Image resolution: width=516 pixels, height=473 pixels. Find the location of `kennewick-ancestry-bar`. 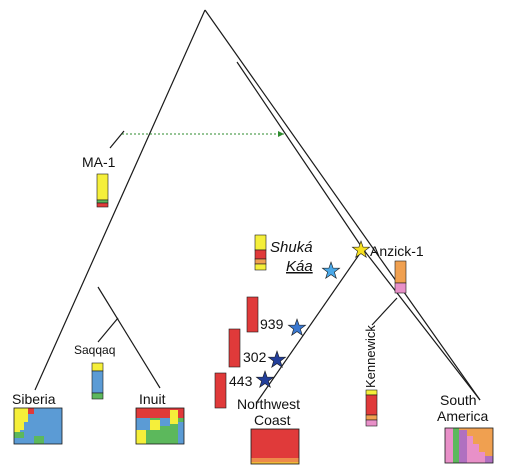

kennewick-ancestry-bar is located at coordinates (371, 408).